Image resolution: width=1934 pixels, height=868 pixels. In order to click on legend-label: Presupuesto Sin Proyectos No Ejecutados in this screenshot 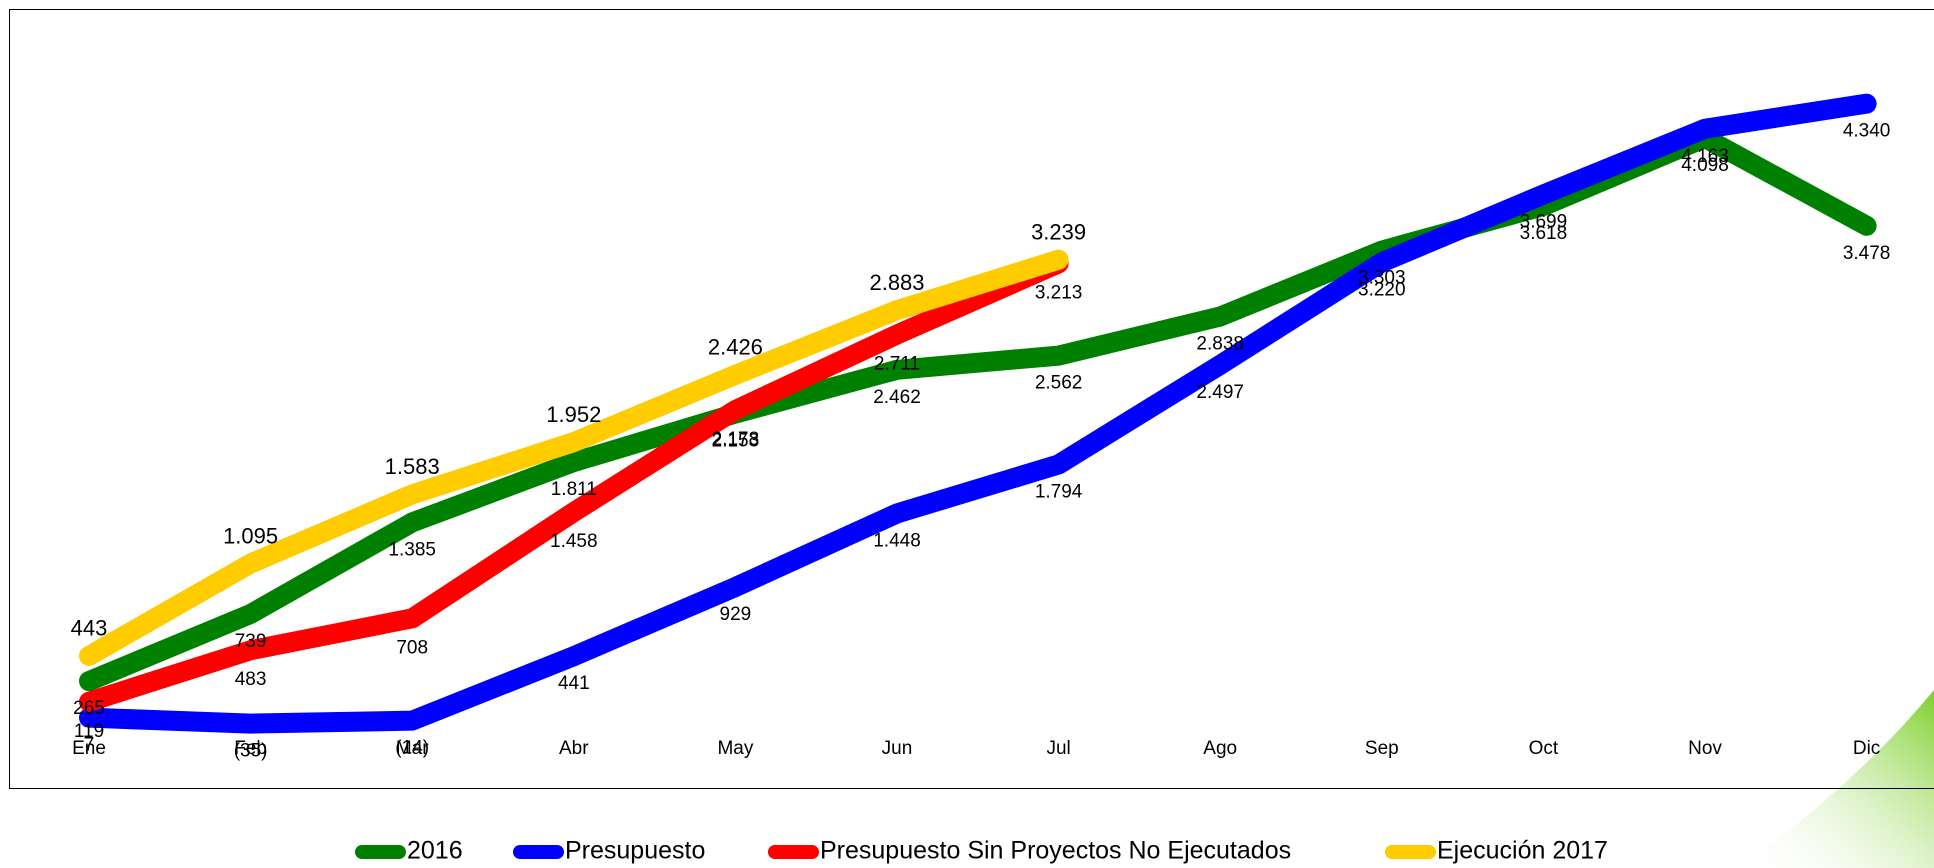, I will do `click(1055, 851)`.